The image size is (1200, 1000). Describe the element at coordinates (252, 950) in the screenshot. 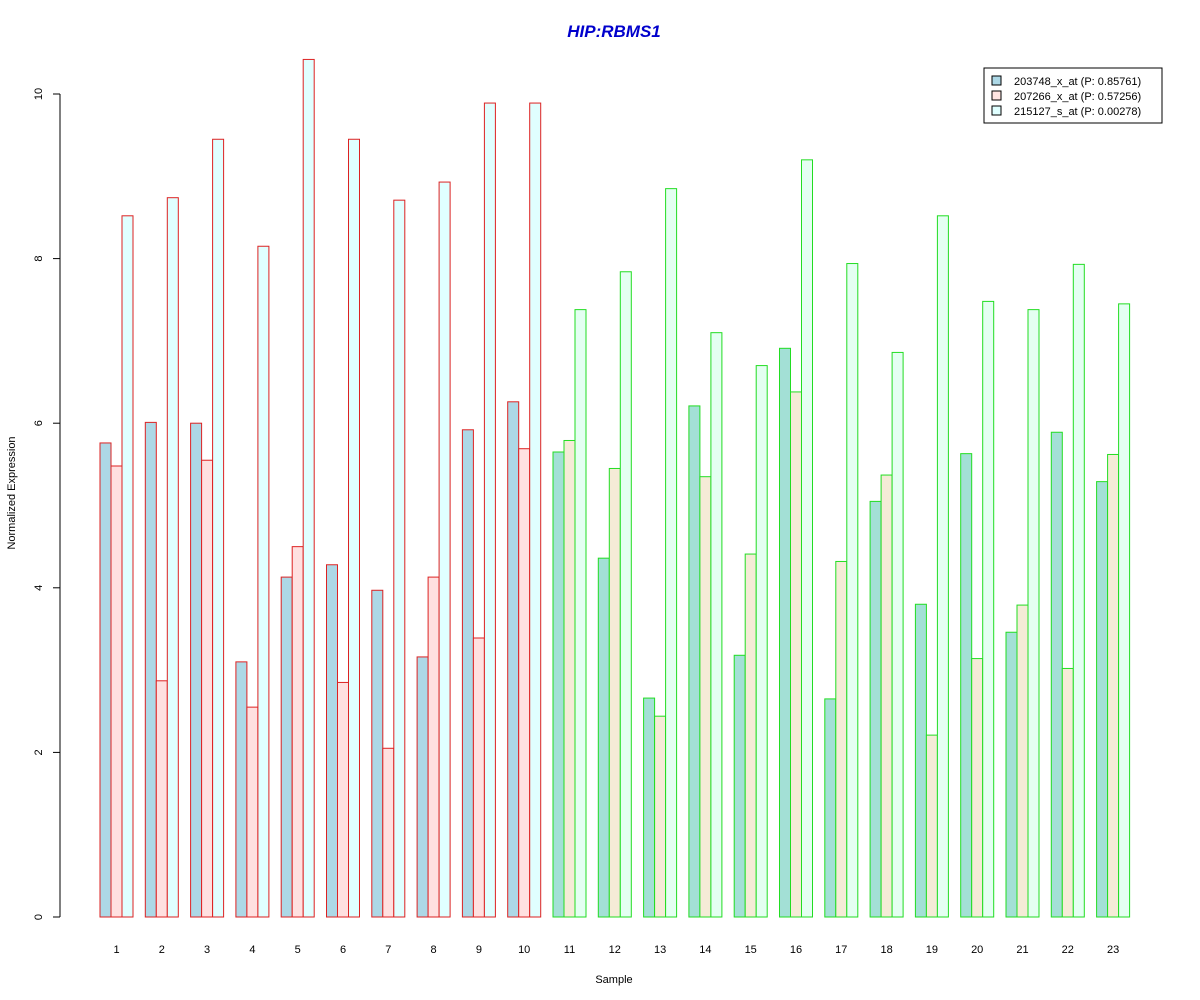

I see `x-tick-label: 4` at that location.